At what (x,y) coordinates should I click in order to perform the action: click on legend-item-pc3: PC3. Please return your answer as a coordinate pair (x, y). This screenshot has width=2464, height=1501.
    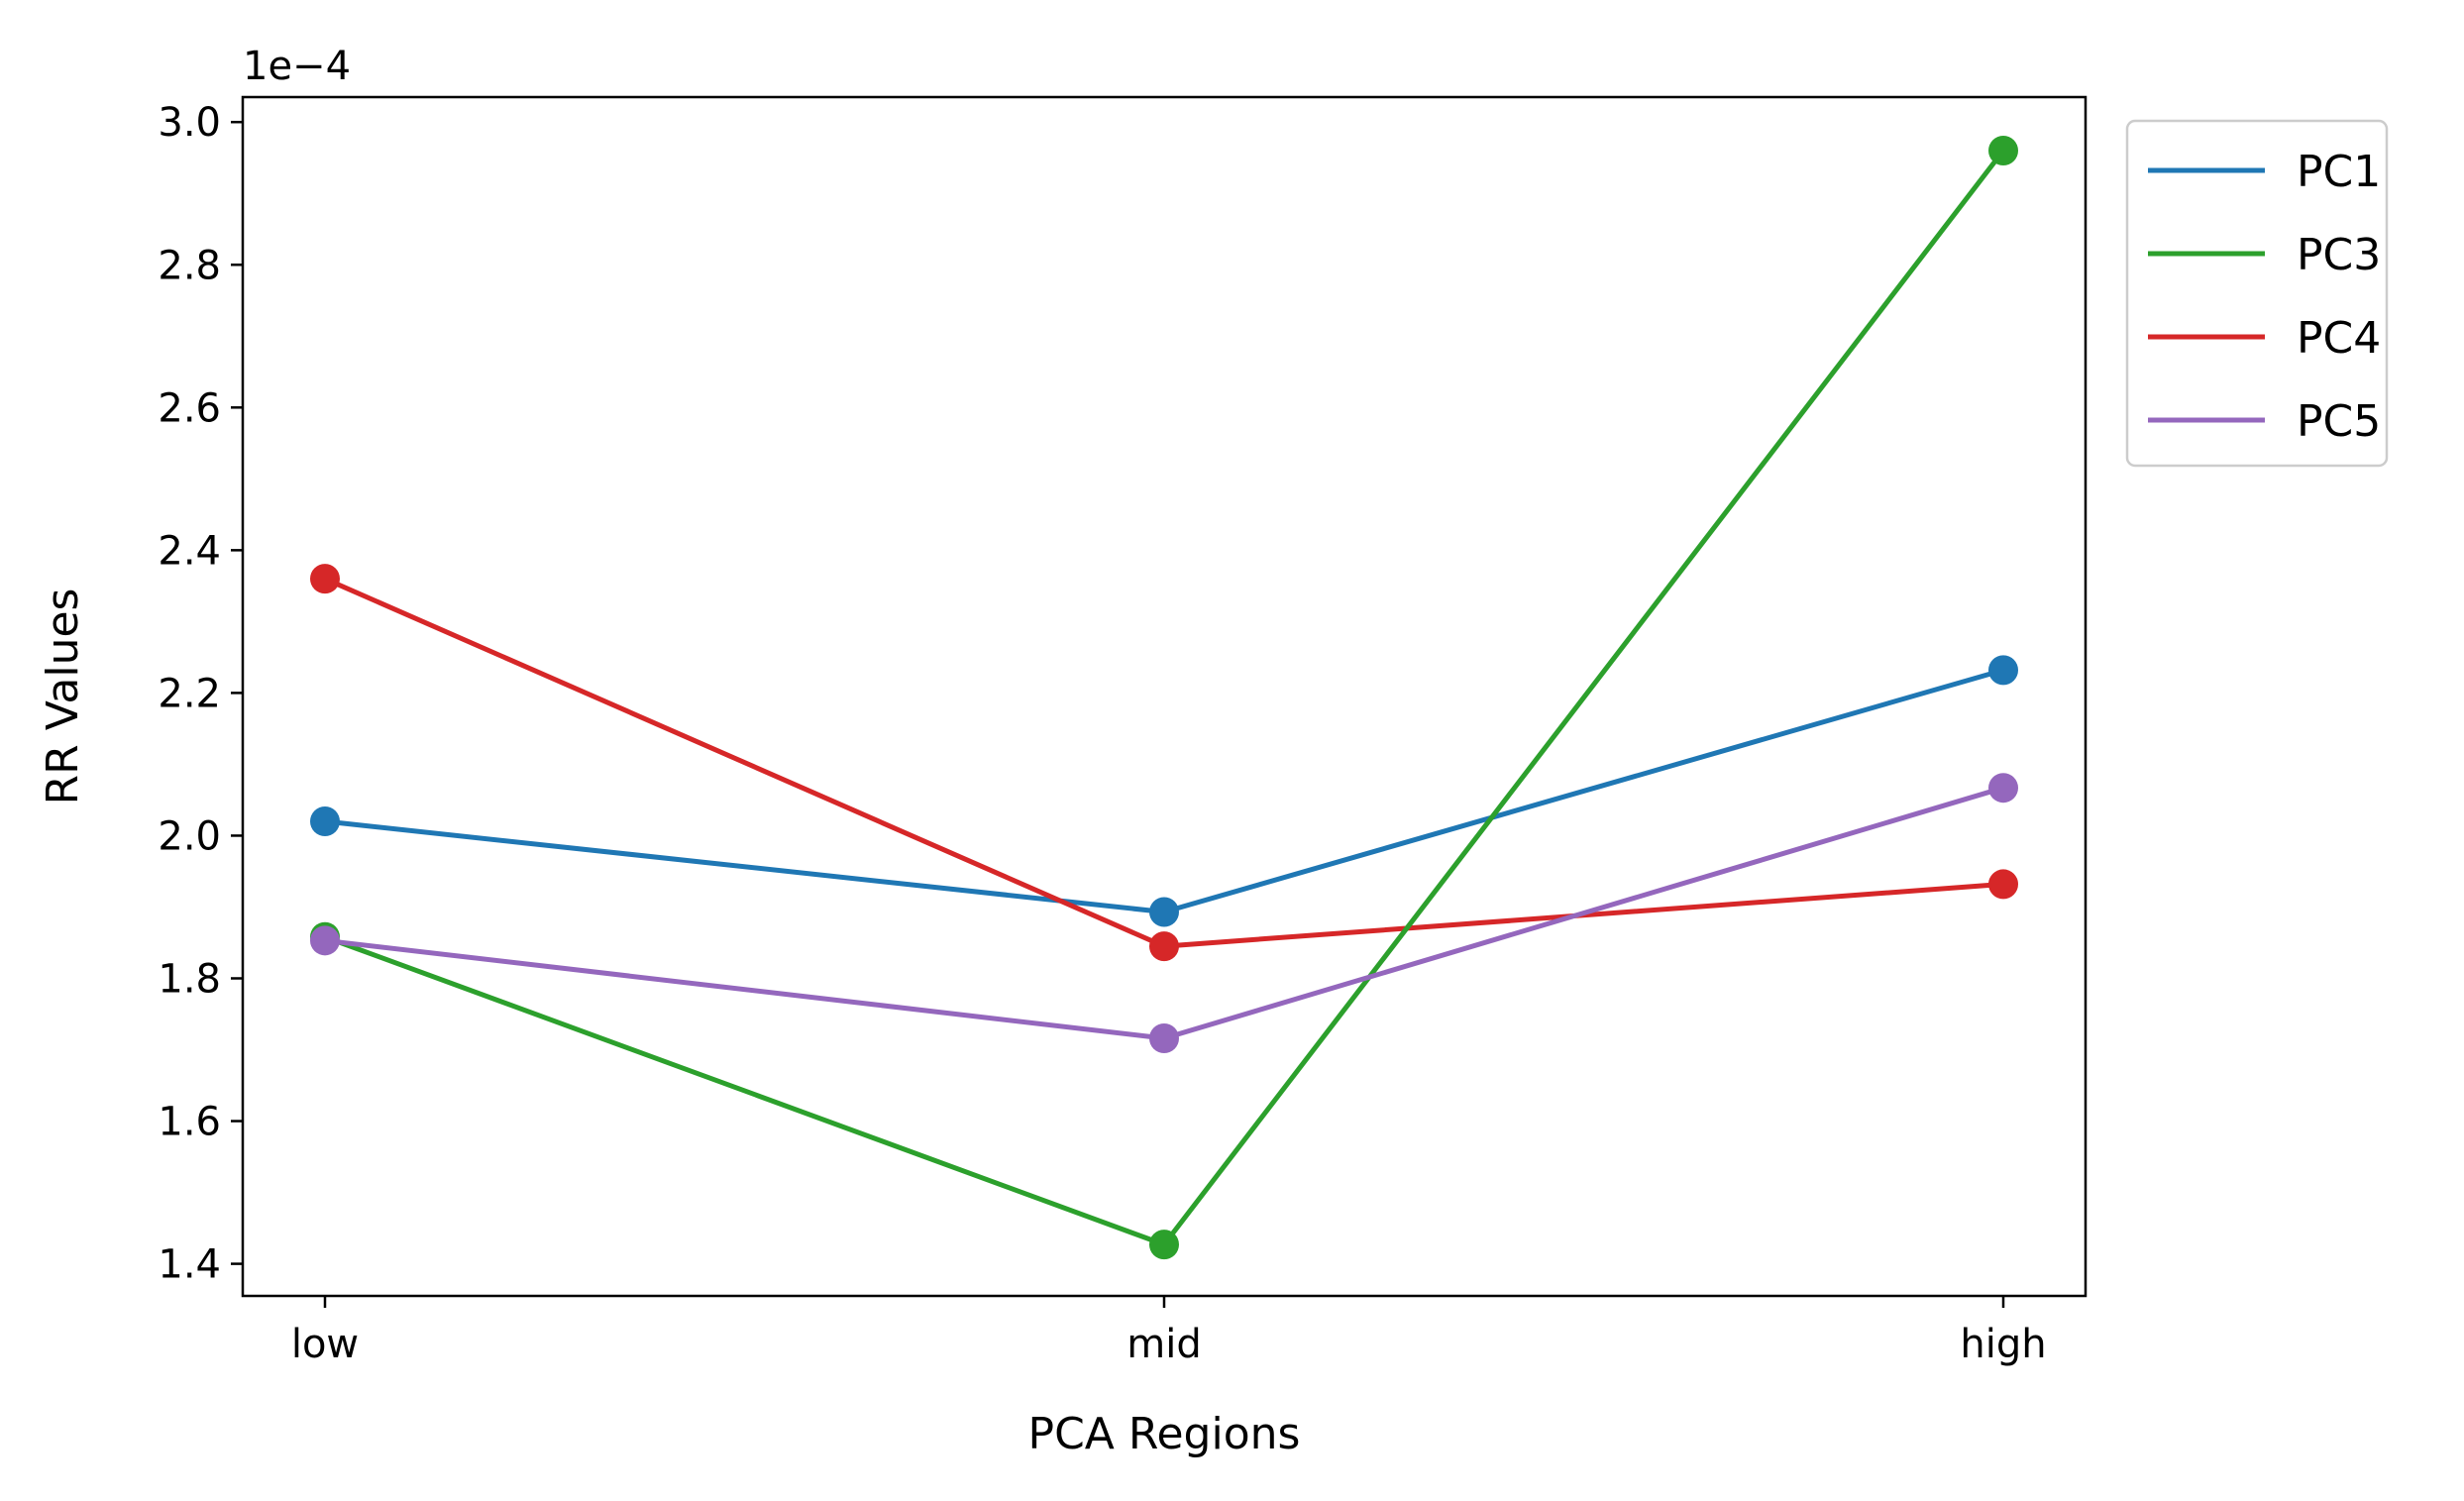
    Looking at the image, I should click on (2264, 255).